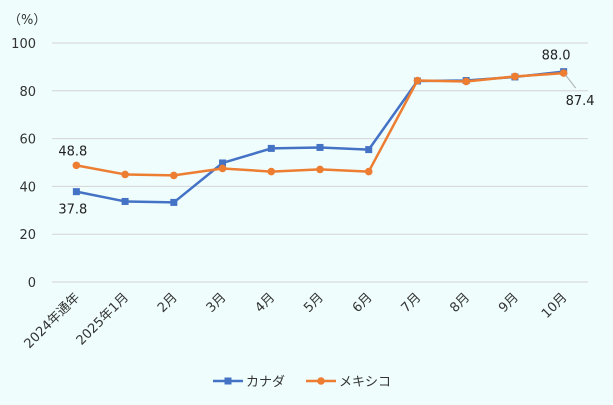 This screenshot has width=613, height=405. What do you see at coordinates (228, 381) in the screenshot?
I see `legend-square-marker-icon` at bounding box center [228, 381].